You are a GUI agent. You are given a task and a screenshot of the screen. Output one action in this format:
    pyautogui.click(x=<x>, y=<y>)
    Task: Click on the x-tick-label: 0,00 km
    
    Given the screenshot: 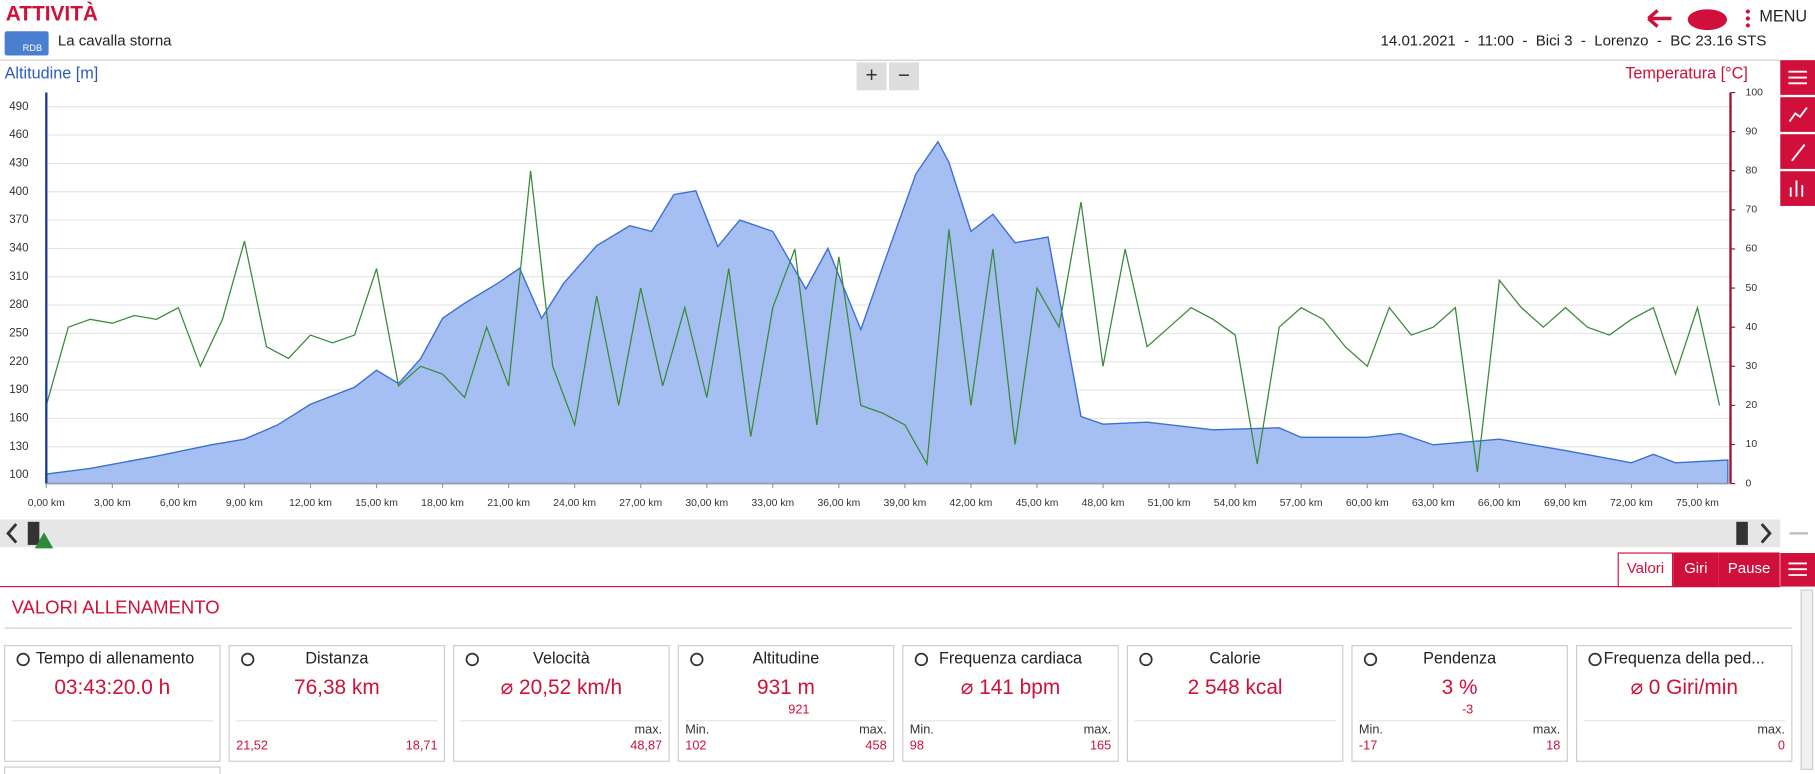 What is the action you would take?
    pyautogui.click(x=46, y=503)
    